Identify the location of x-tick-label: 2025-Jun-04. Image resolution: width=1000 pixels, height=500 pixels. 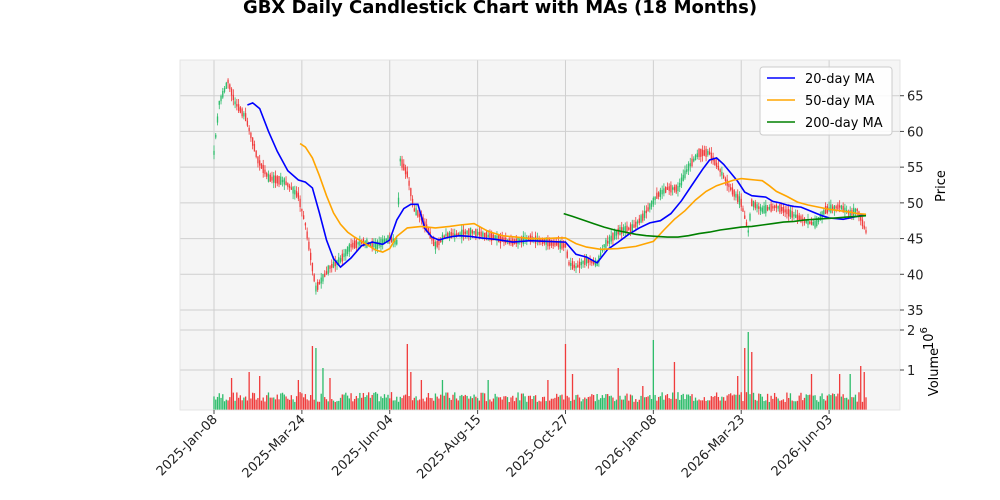
(362, 445).